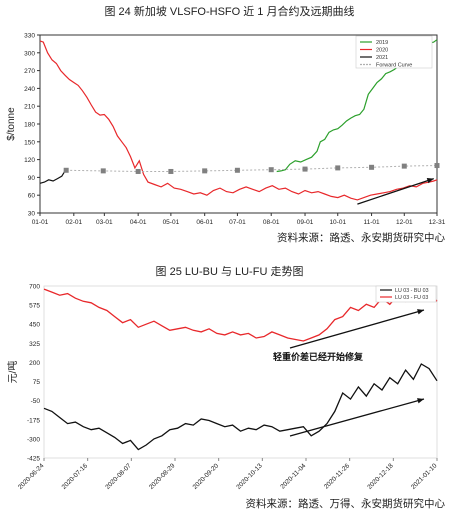  Describe the element at coordinates (430, 181) in the screenshot. I see `chart1-trend-arrowhead` at that location.